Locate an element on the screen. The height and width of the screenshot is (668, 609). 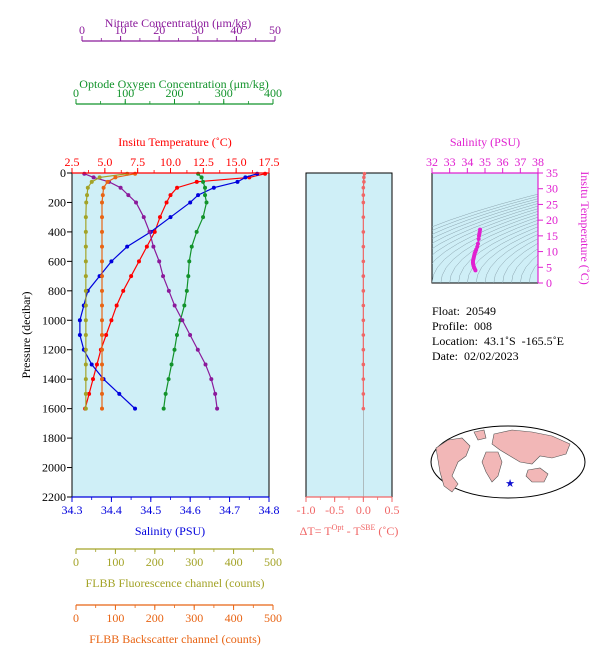
nitrate-axis-tick-label: 30 is located at coordinates (198, 30).